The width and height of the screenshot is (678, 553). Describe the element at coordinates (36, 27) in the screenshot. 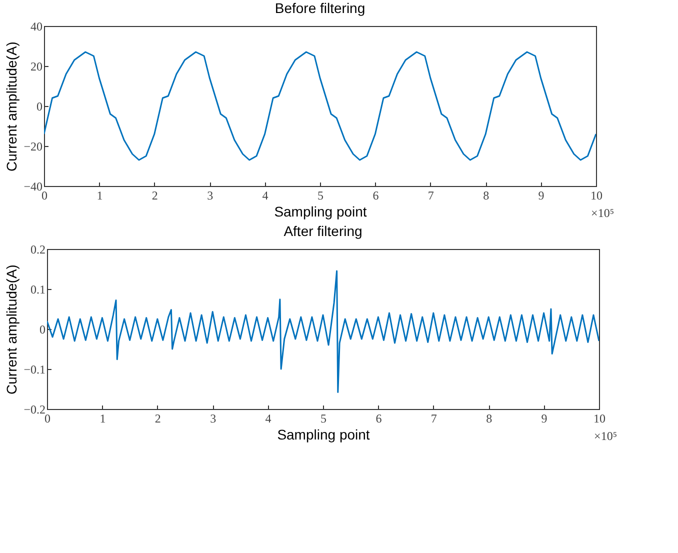

I see `y-tick-label: 40` at that location.